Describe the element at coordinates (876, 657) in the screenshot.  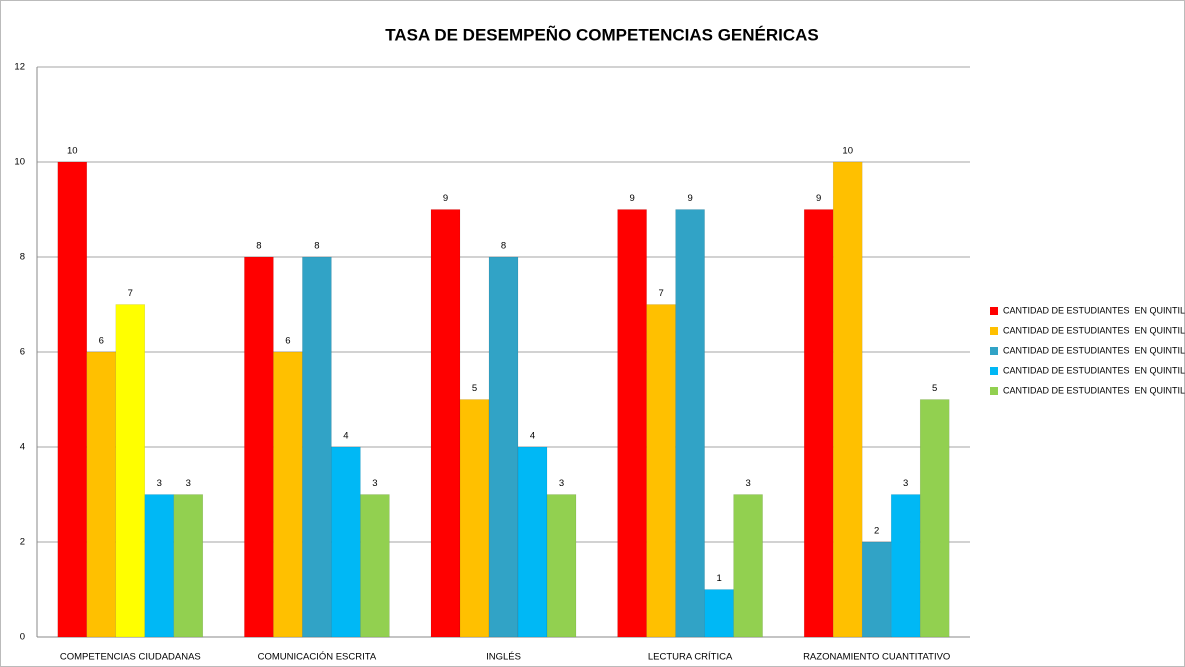
I see `x-tick-label: RAZONAMIENTO CUANTITATIVO` at that location.